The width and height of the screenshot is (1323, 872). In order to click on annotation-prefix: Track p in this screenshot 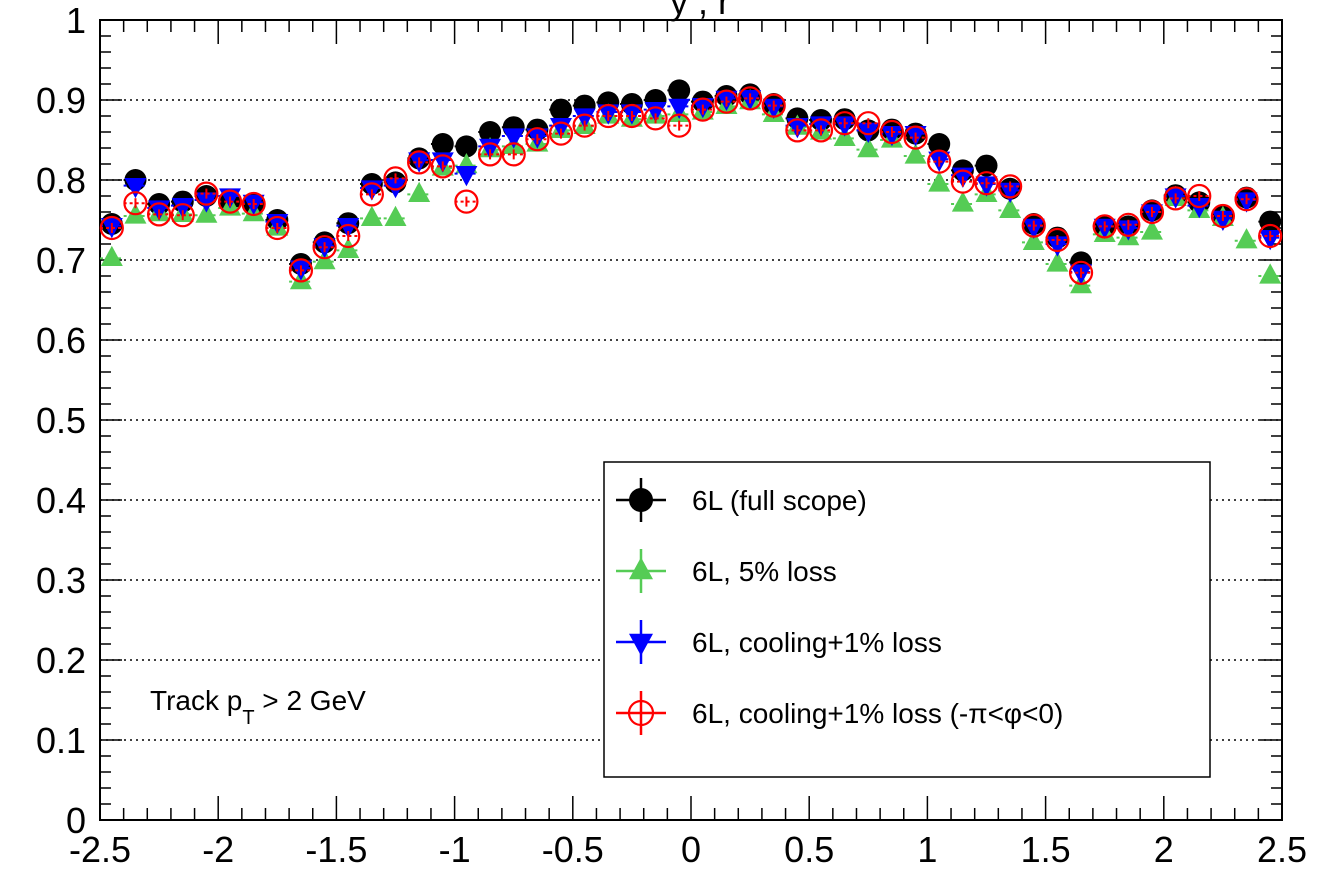, I will do `click(196, 700)`.